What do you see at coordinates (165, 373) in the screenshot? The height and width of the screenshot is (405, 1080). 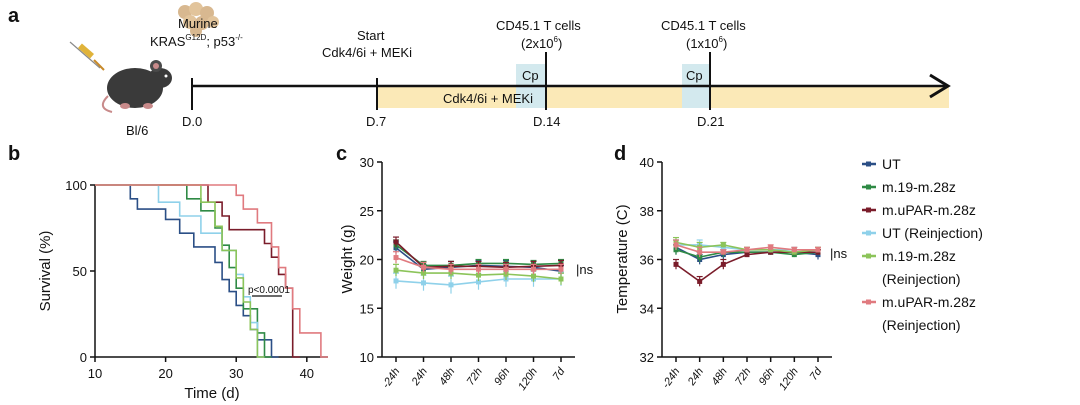 I see `survival-x-tick-label: 20` at bounding box center [165, 373].